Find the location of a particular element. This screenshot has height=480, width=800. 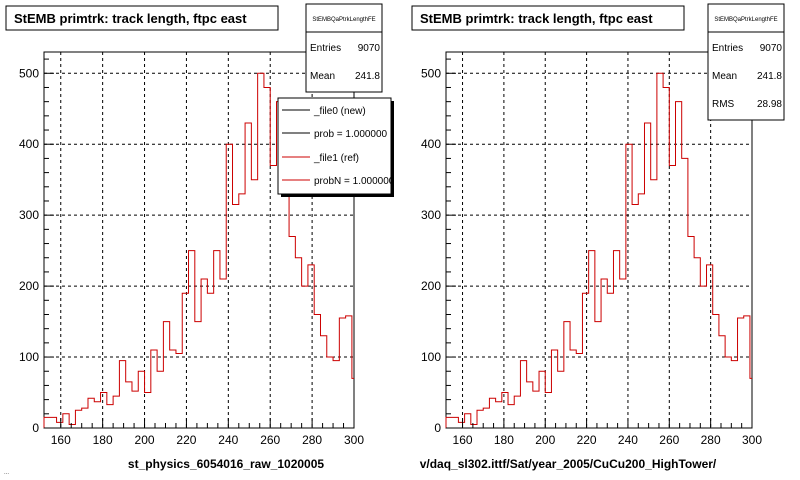

stats-label-rms: RMS is located at coordinates (723, 104).